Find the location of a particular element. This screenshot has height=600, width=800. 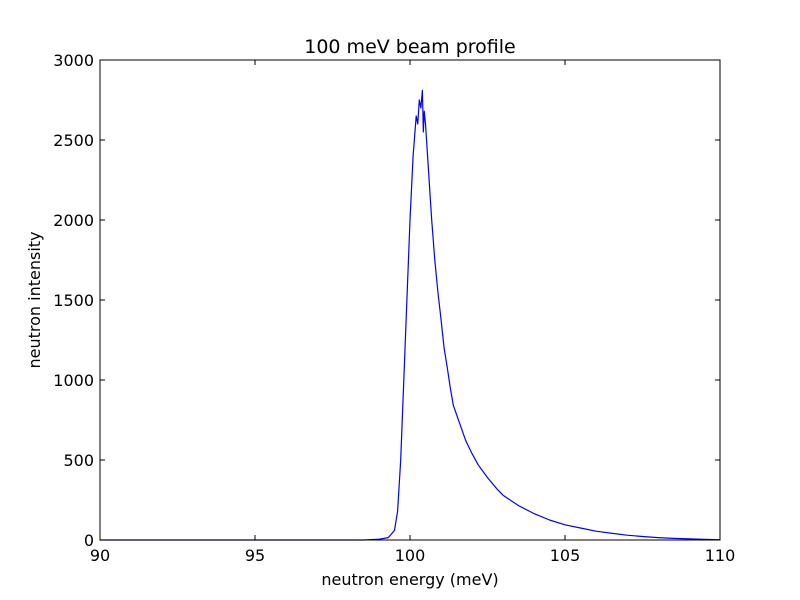

y-tick-label-4: 2000 is located at coordinates (73, 220).